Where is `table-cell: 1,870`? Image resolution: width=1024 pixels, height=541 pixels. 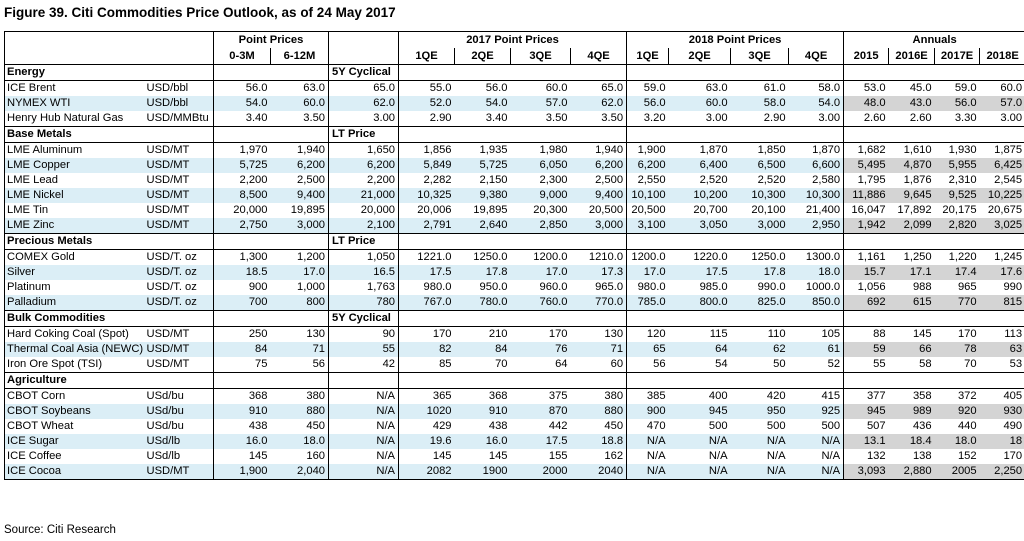
table-cell: 1,870 is located at coordinates (816, 150).